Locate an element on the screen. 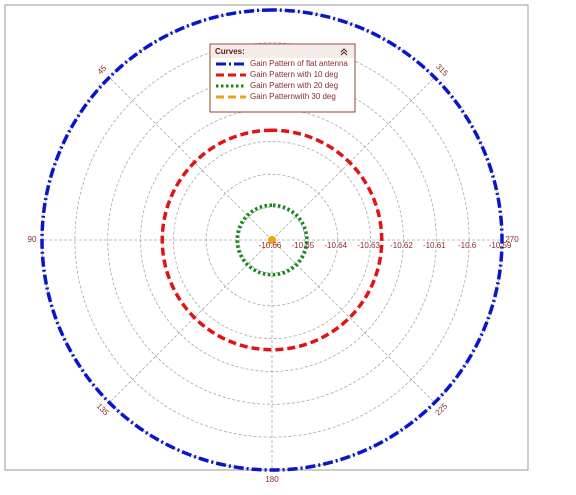 The height and width of the screenshot is (495, 576). collapse-icon is located at coordinates (344, 52).